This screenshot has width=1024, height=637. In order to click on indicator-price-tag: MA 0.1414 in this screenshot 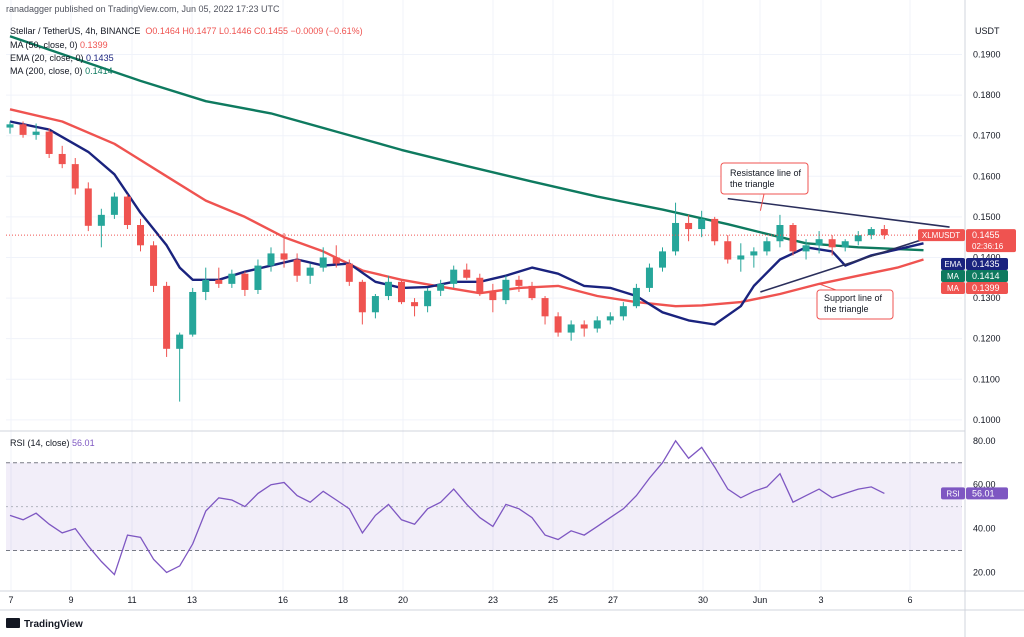, I will do `click(974, 276)`.